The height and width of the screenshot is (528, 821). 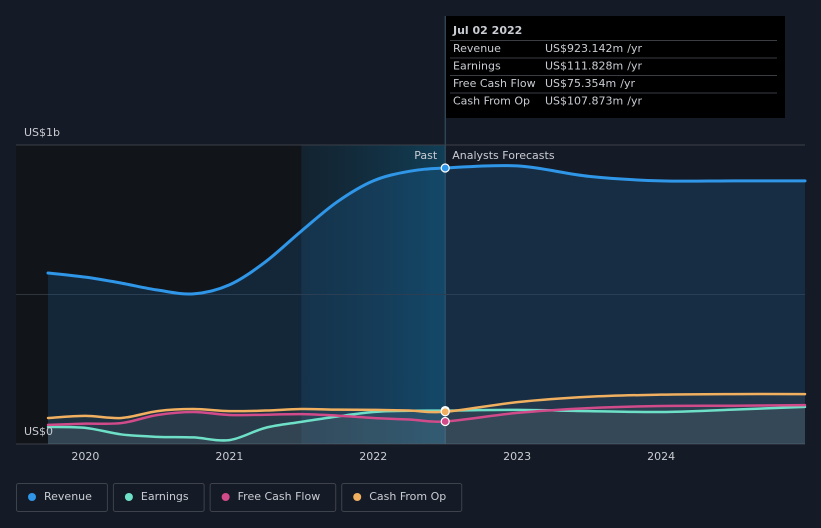 What do you see at coordinates (373, 456) in the screenshot?
I see `x-tick-label: 2022` at bounding box center [373, 456].